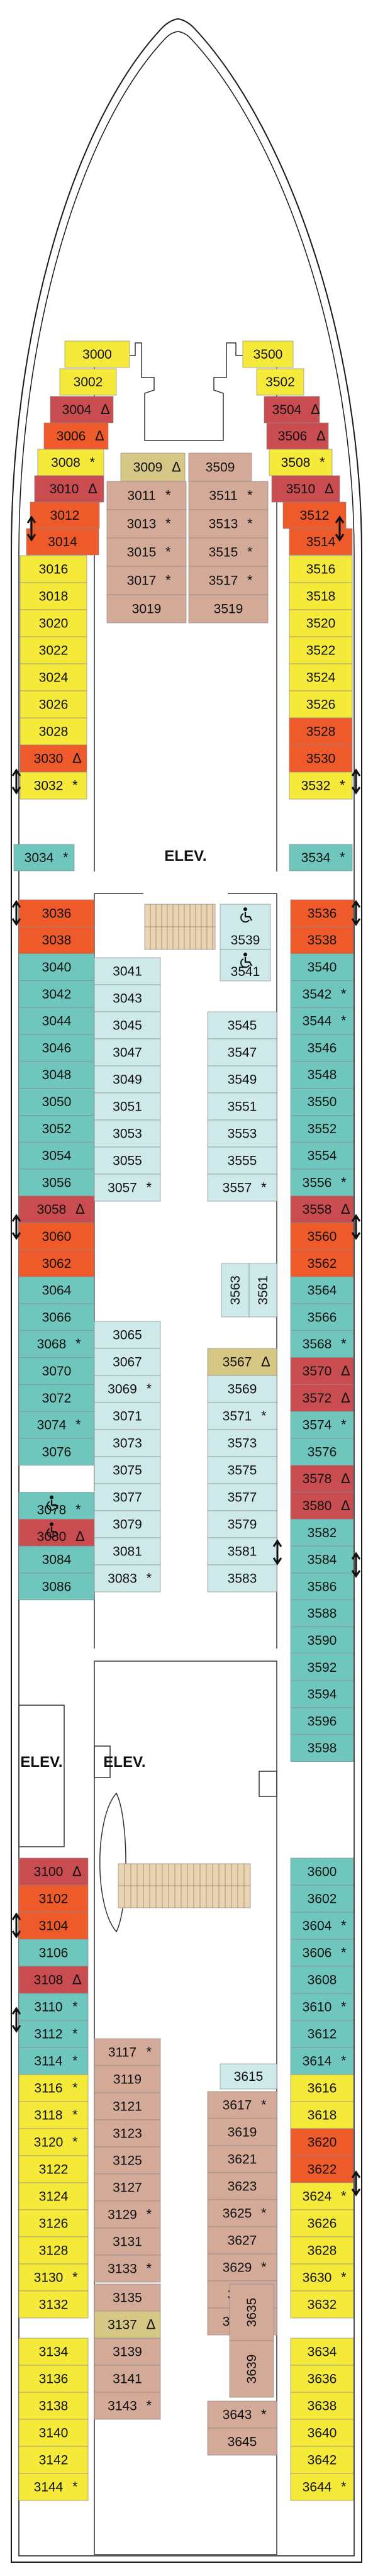  What do you see at coordinates (53, 704) in the screenshot?
I see `cabin-3026: 3026` at bounding box center [53, 704].